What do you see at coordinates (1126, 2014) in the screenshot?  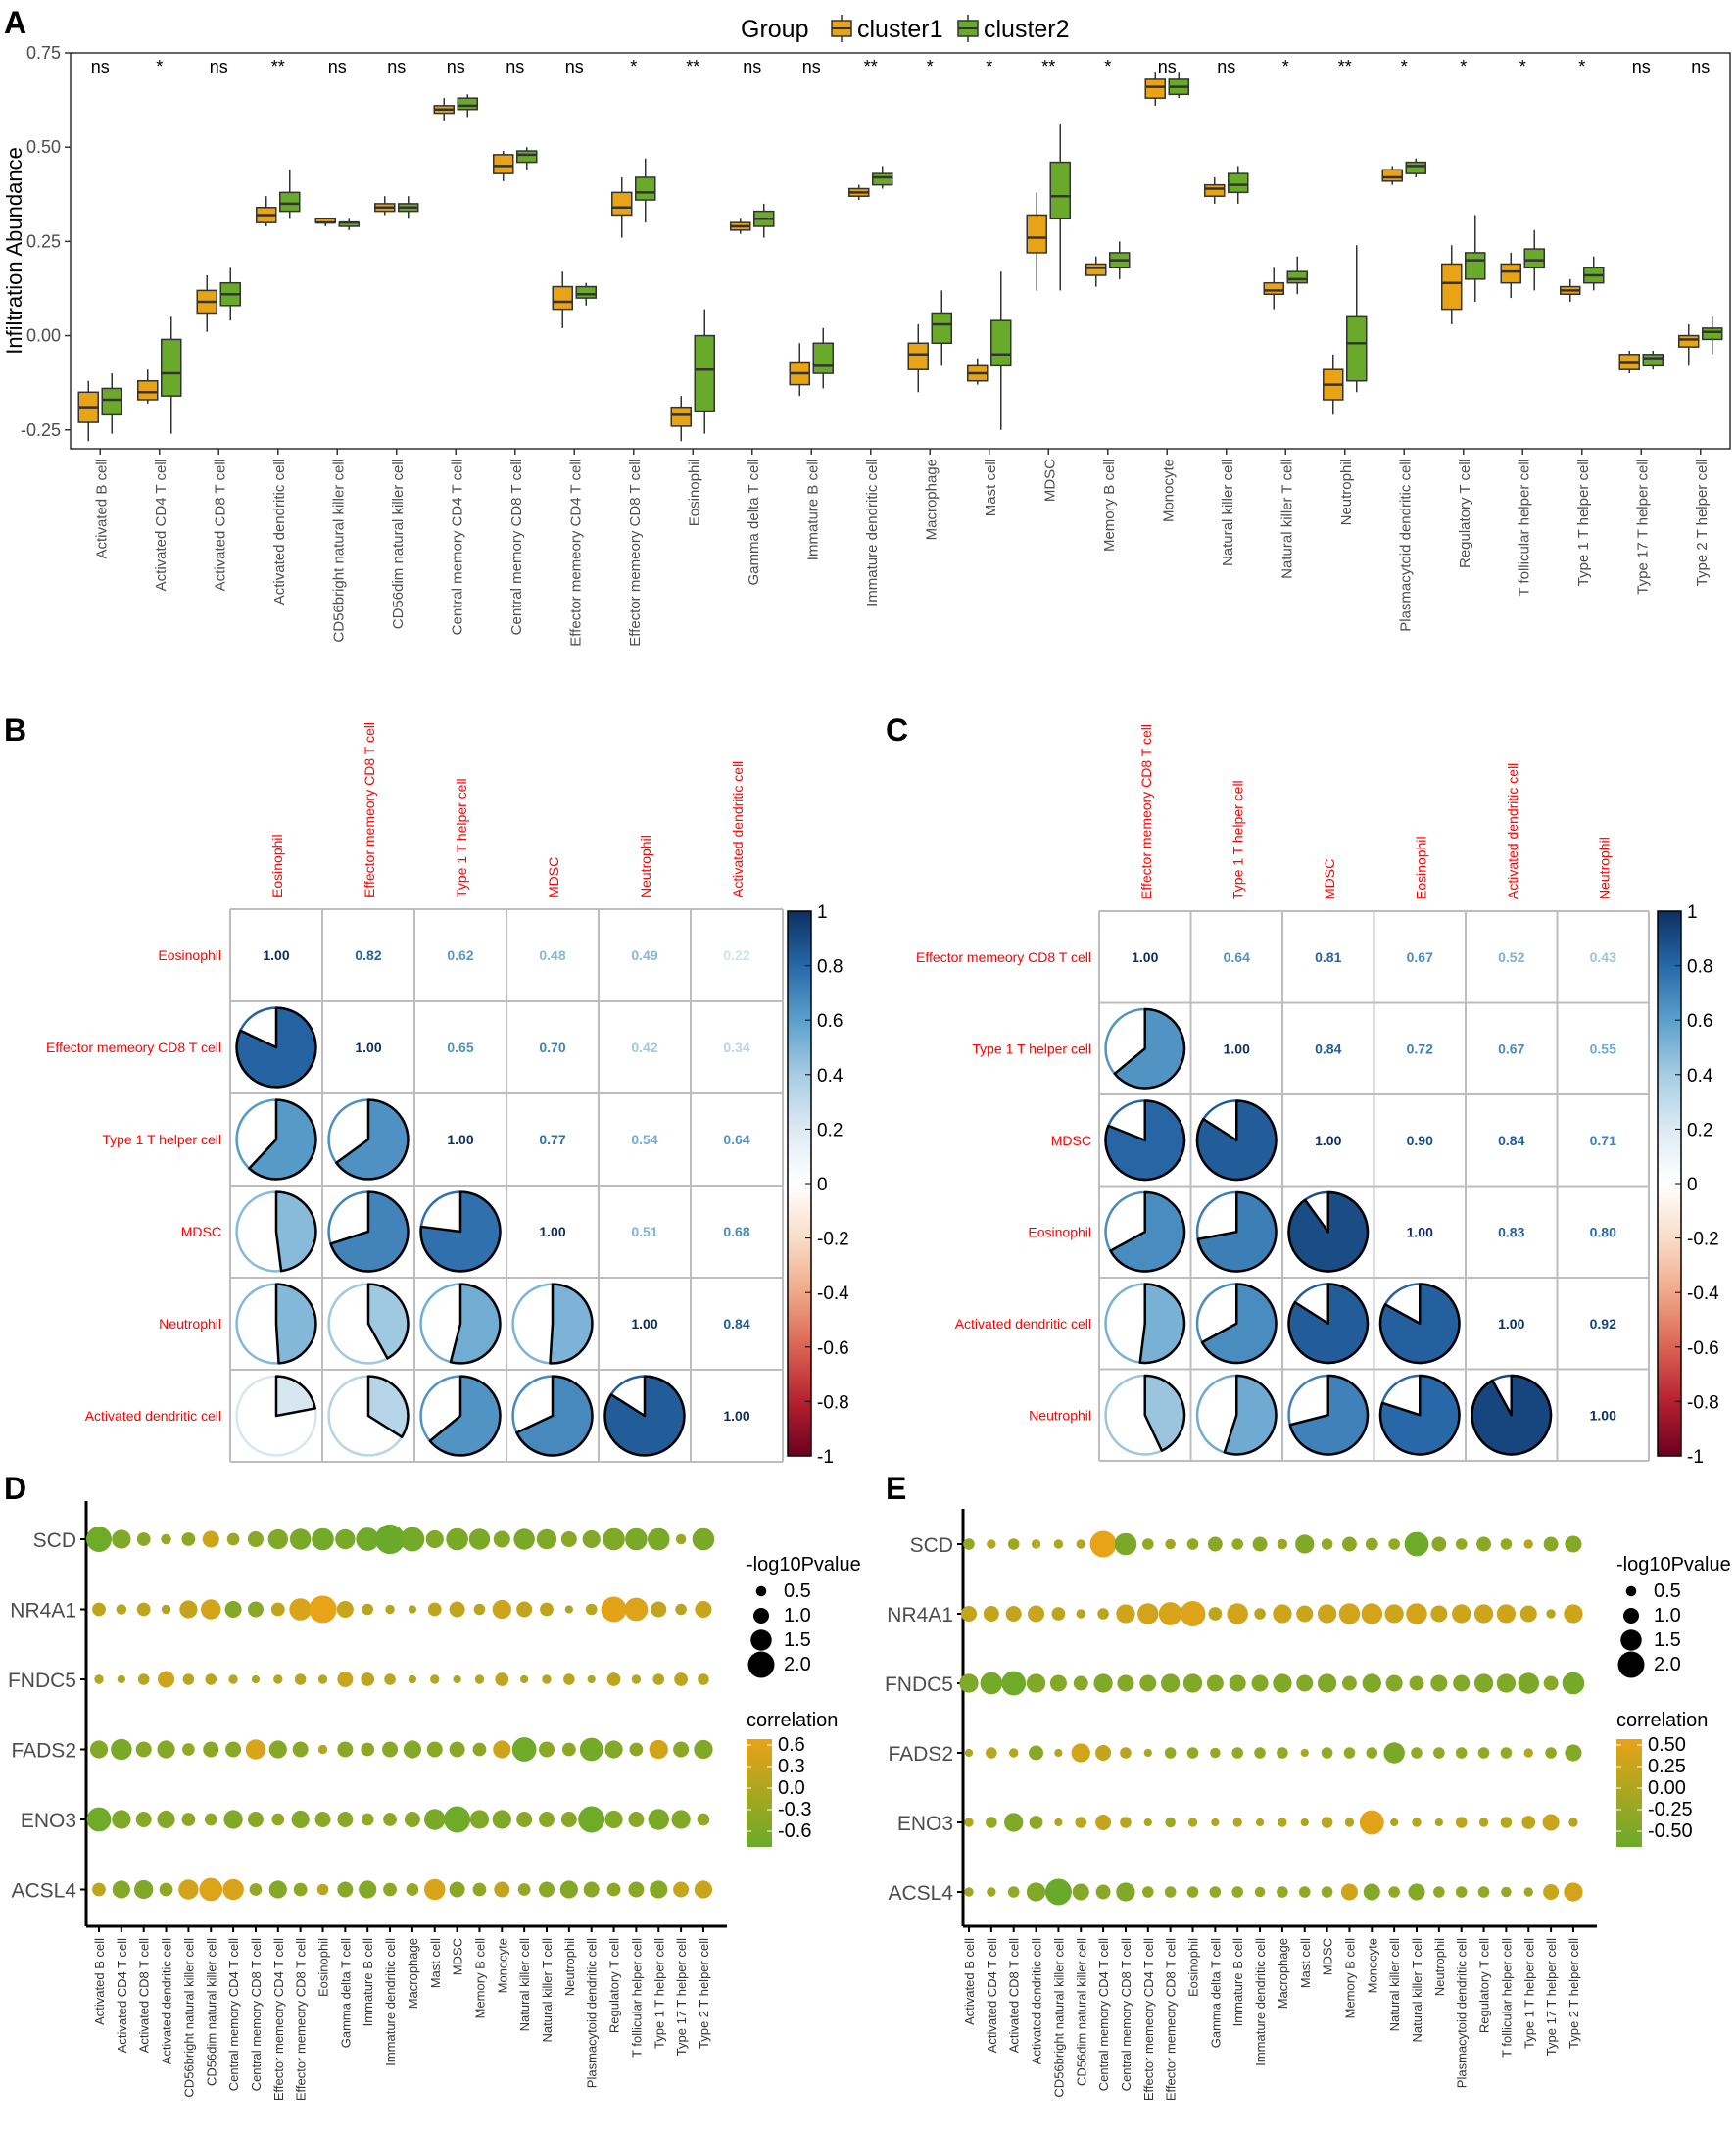 I see `x-tick-label: Central memory CD8 T cell` at bounding box center [1126, 2014].